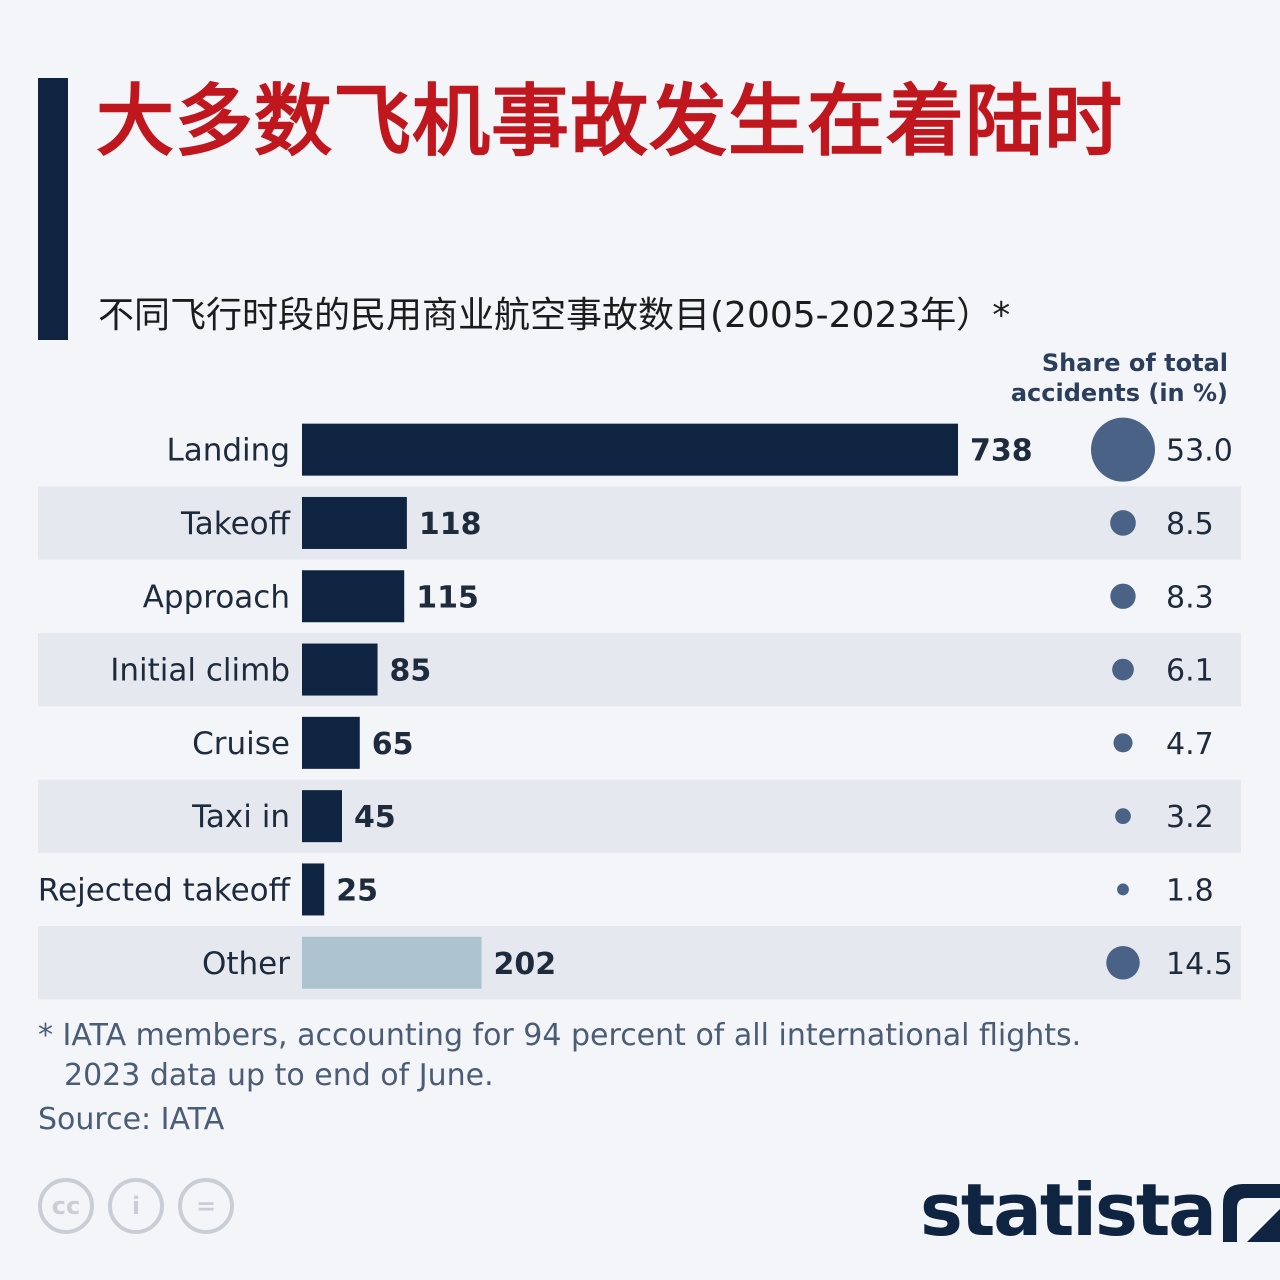 This screenshot has height=1280, width=1280. Describe the element at coordinates (554, 315) in the screenshot. I see `chart-subtitle: 不同飞行时段的民用商业航空事故数目(2005-2023年）*` at that location.